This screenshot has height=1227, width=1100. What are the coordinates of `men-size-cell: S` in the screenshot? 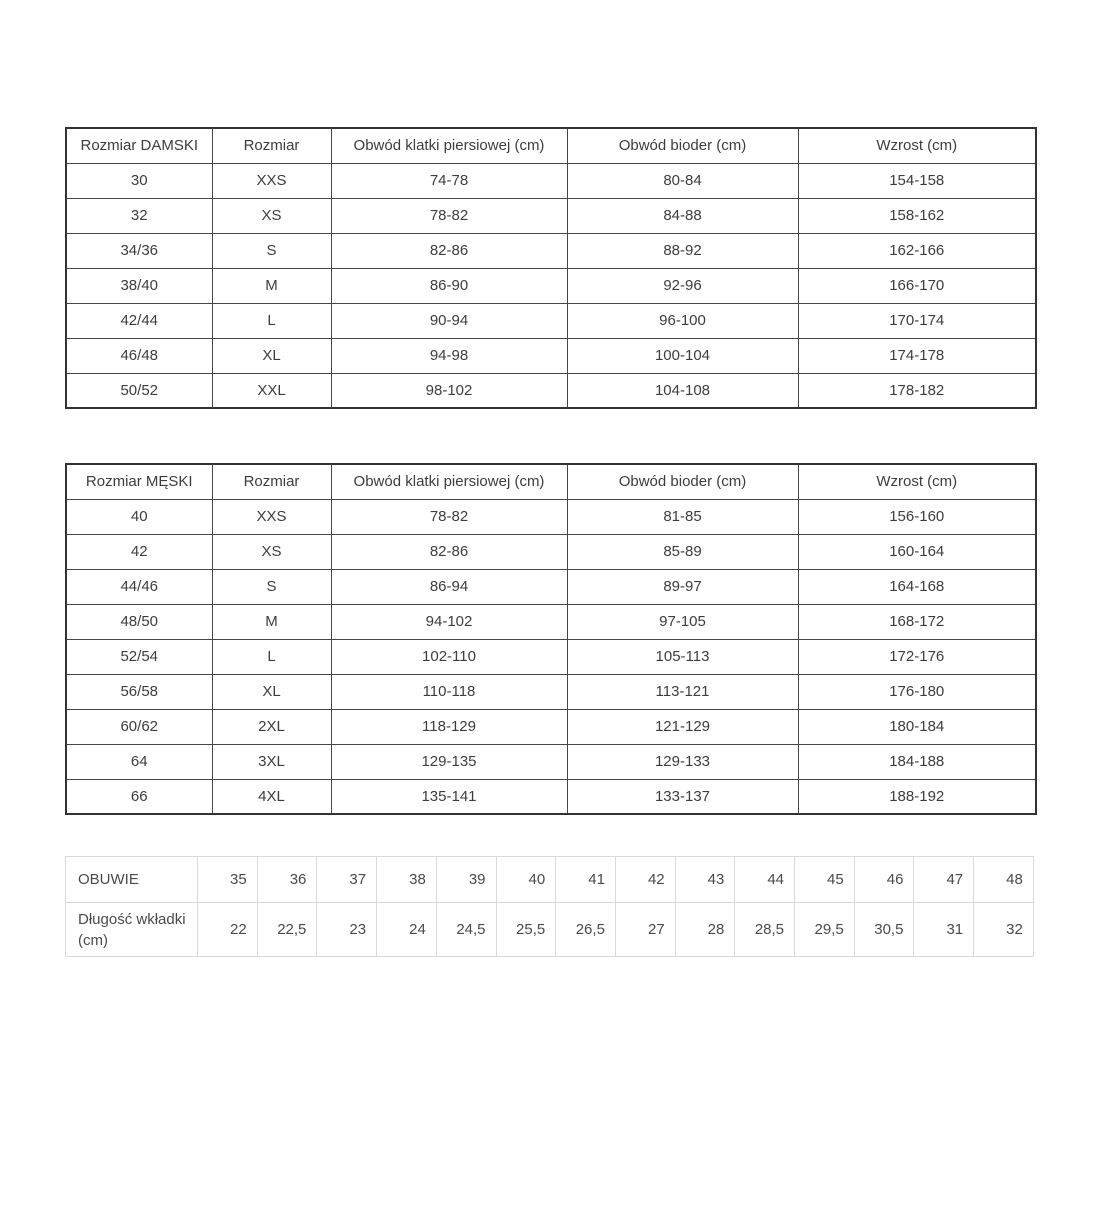 It's located at (271, 586).